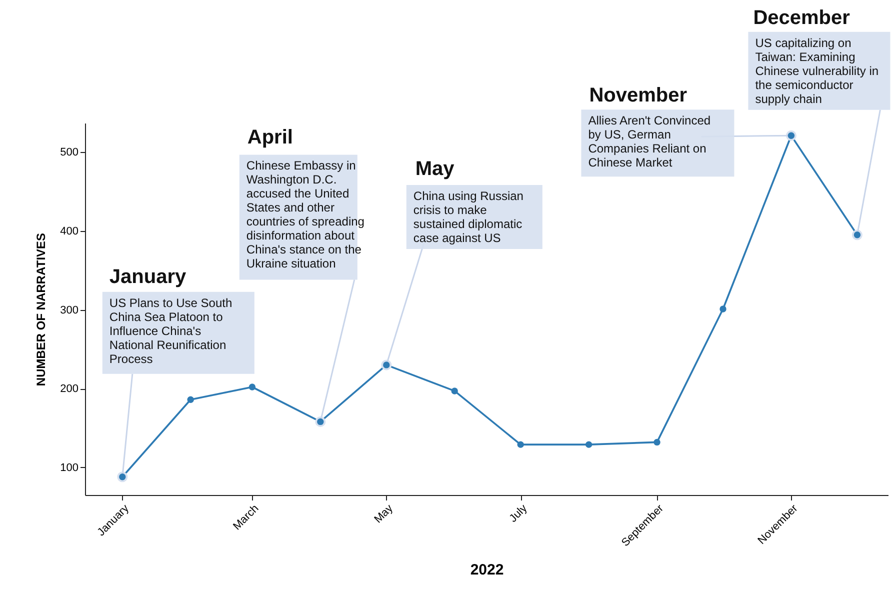  What do you see at coordinates (69, 389) in the screenshot?
I see `y-tick-label: 200` at bounding box center [69, 389].